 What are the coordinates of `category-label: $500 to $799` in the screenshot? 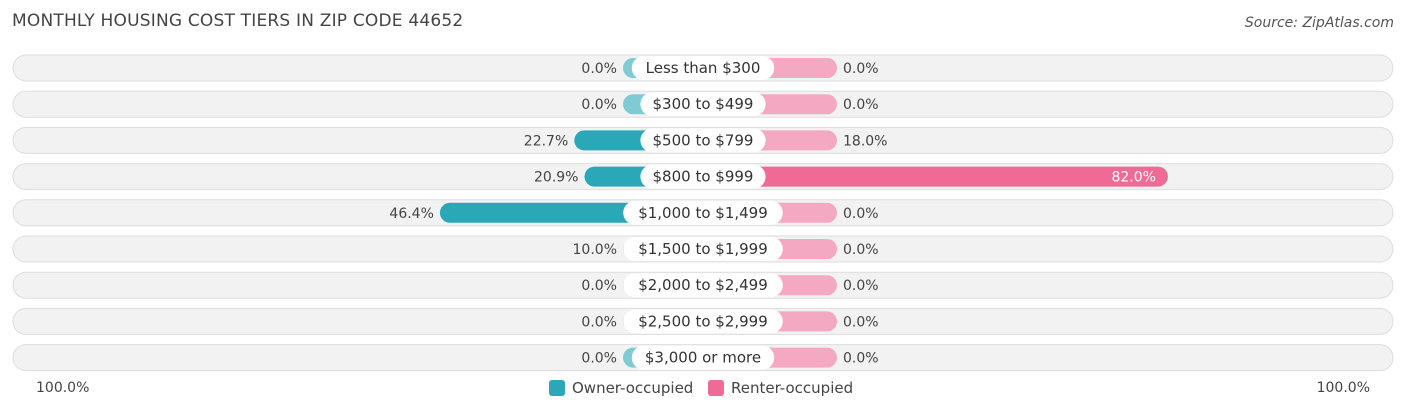 It's located at (703, 140).